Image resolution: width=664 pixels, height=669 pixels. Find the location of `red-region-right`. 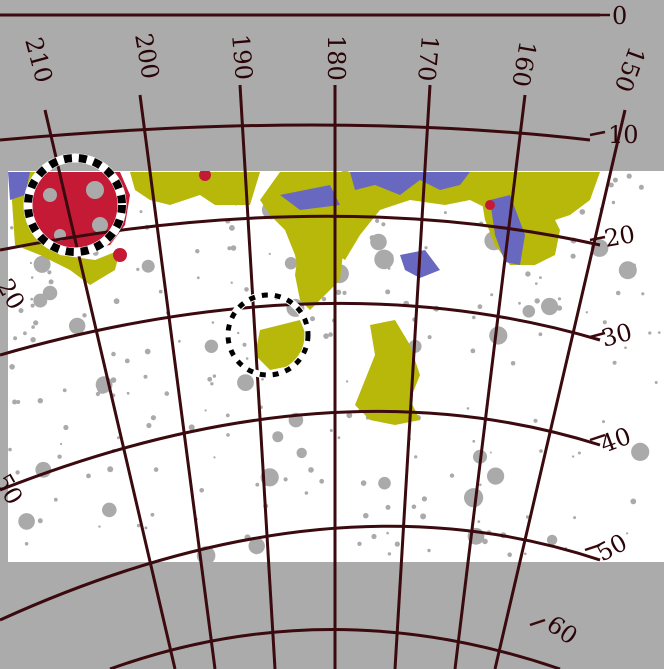

red-region-right is located at coordinates (490, 205).